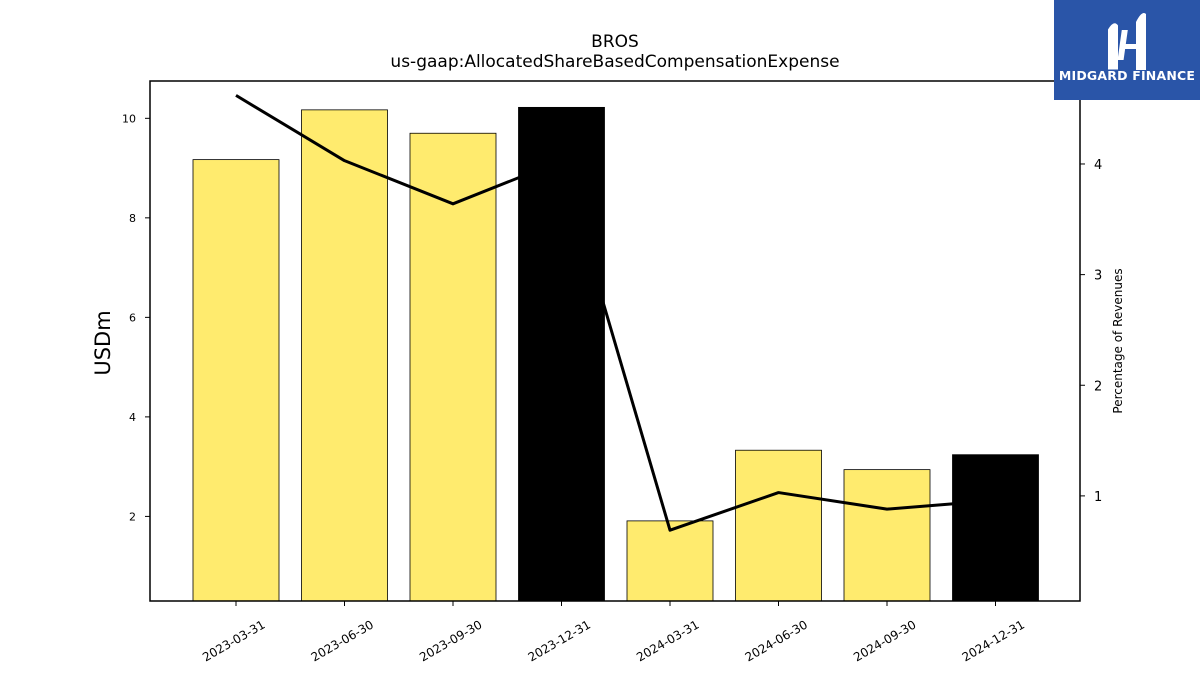  What do you see at coordinates (667, 640) in the screenshot?
I see `x-tick-label: 2024-03-31` at bounding box center [667, 640].